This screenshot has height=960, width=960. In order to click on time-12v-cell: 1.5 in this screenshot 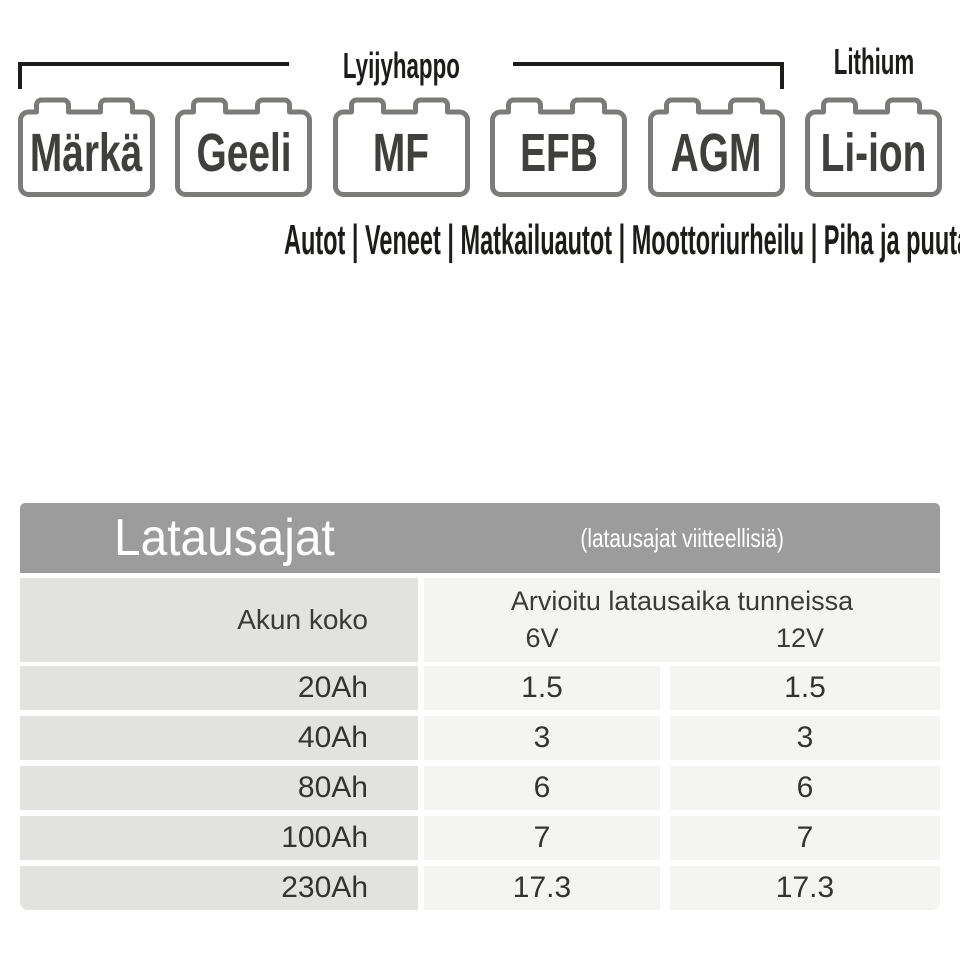, I will do `click(805, 688)`.